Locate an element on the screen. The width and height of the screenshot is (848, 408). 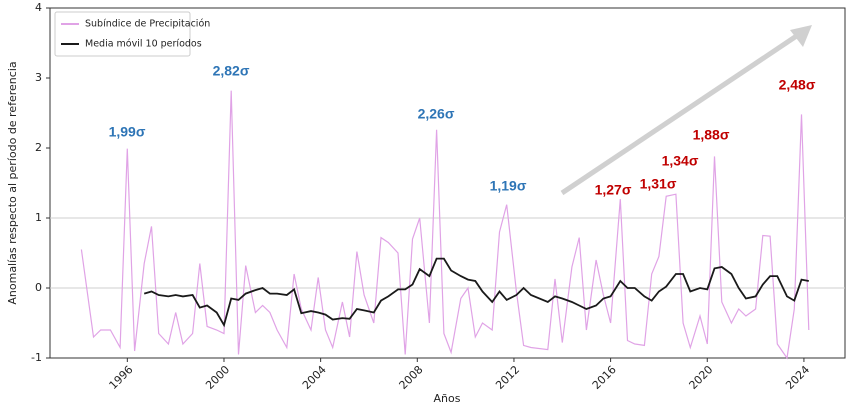
trend-arrow is located at coordinates (680, 114).